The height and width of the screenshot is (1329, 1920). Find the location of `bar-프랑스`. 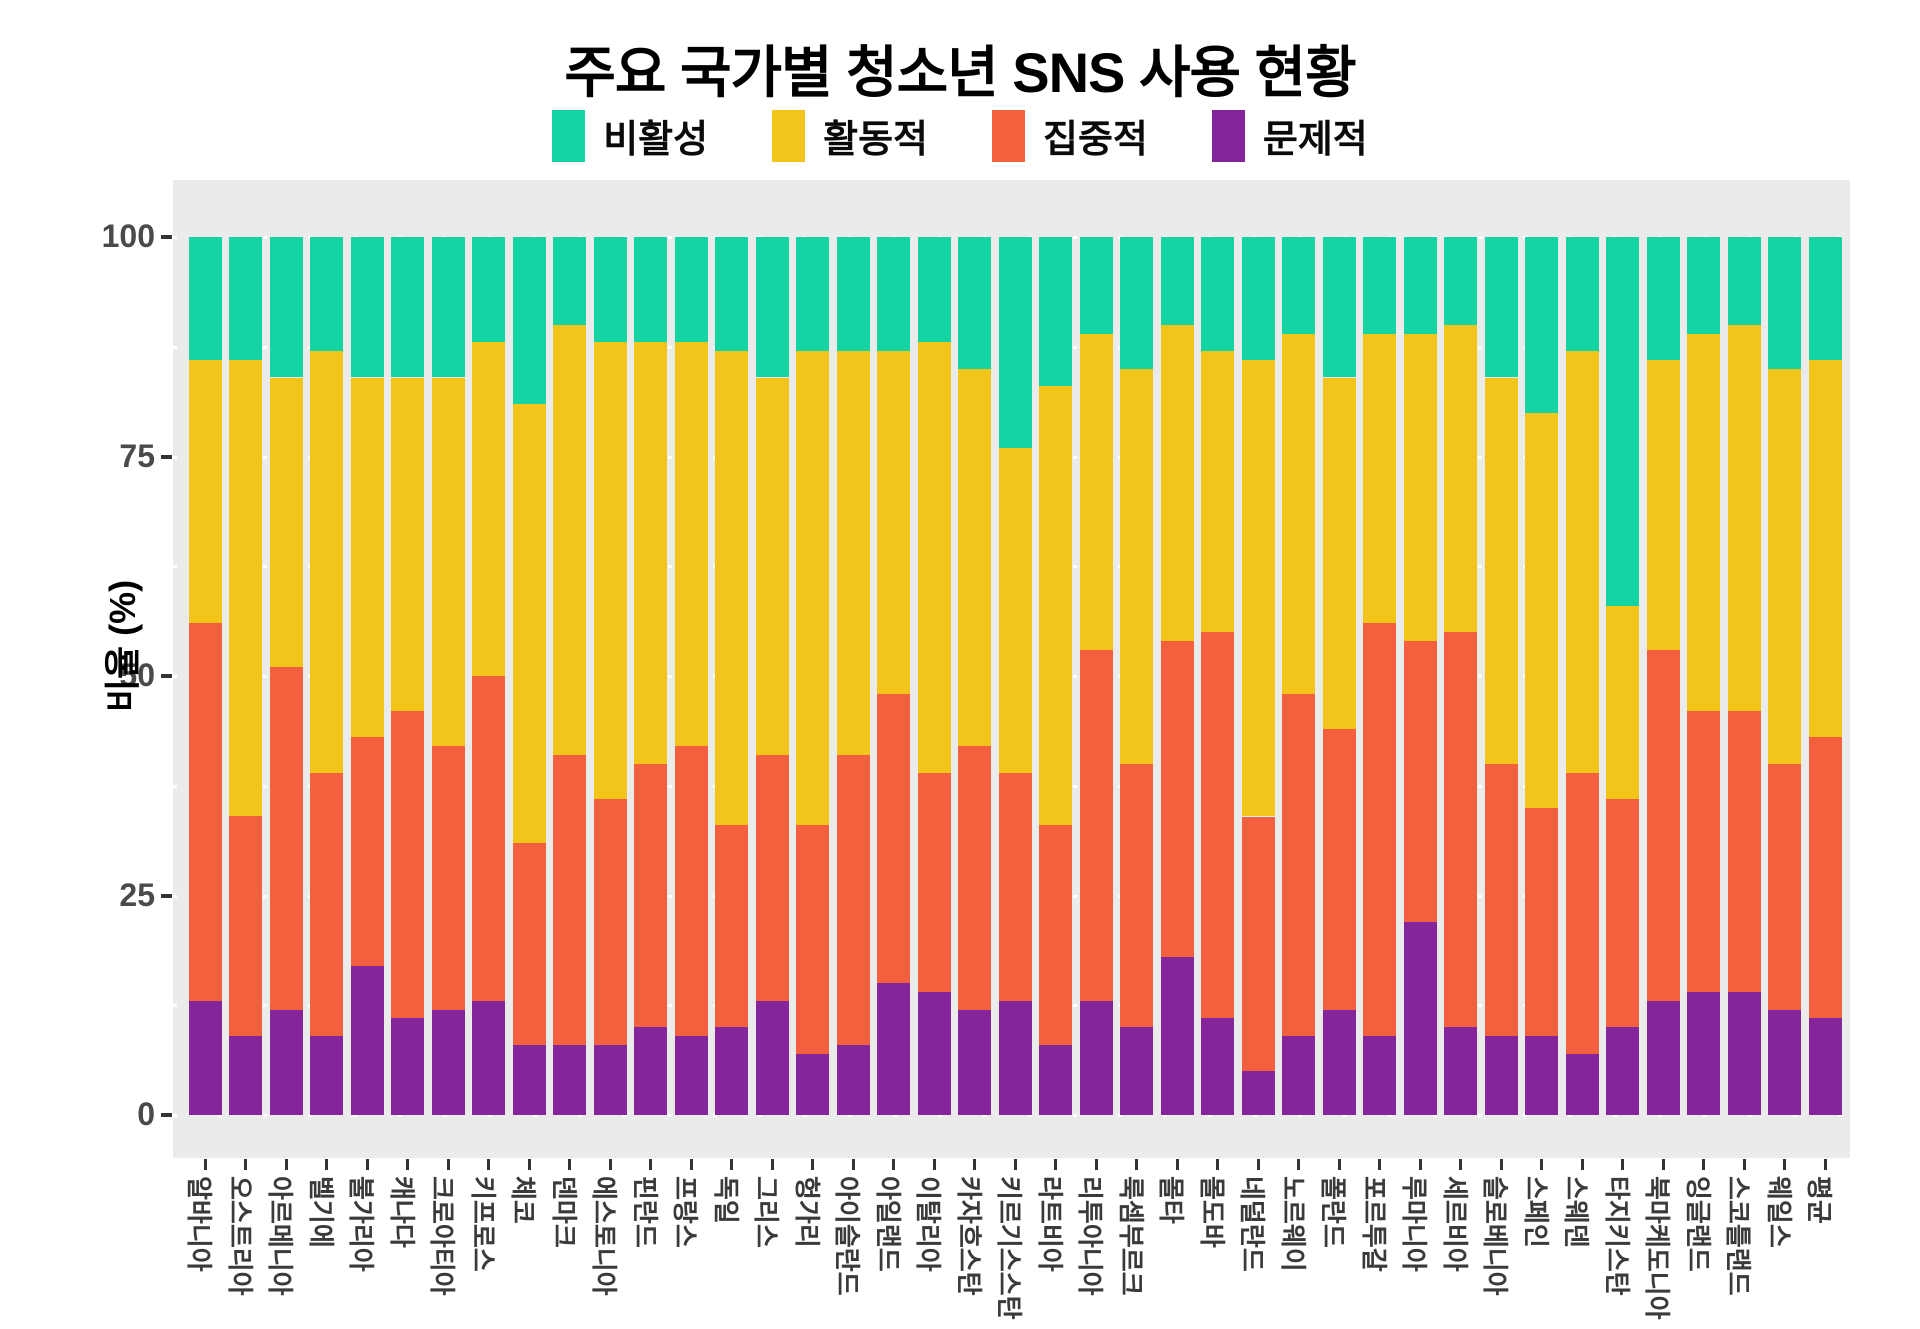

bar-프랑스 is located at coordinates (691, 676).